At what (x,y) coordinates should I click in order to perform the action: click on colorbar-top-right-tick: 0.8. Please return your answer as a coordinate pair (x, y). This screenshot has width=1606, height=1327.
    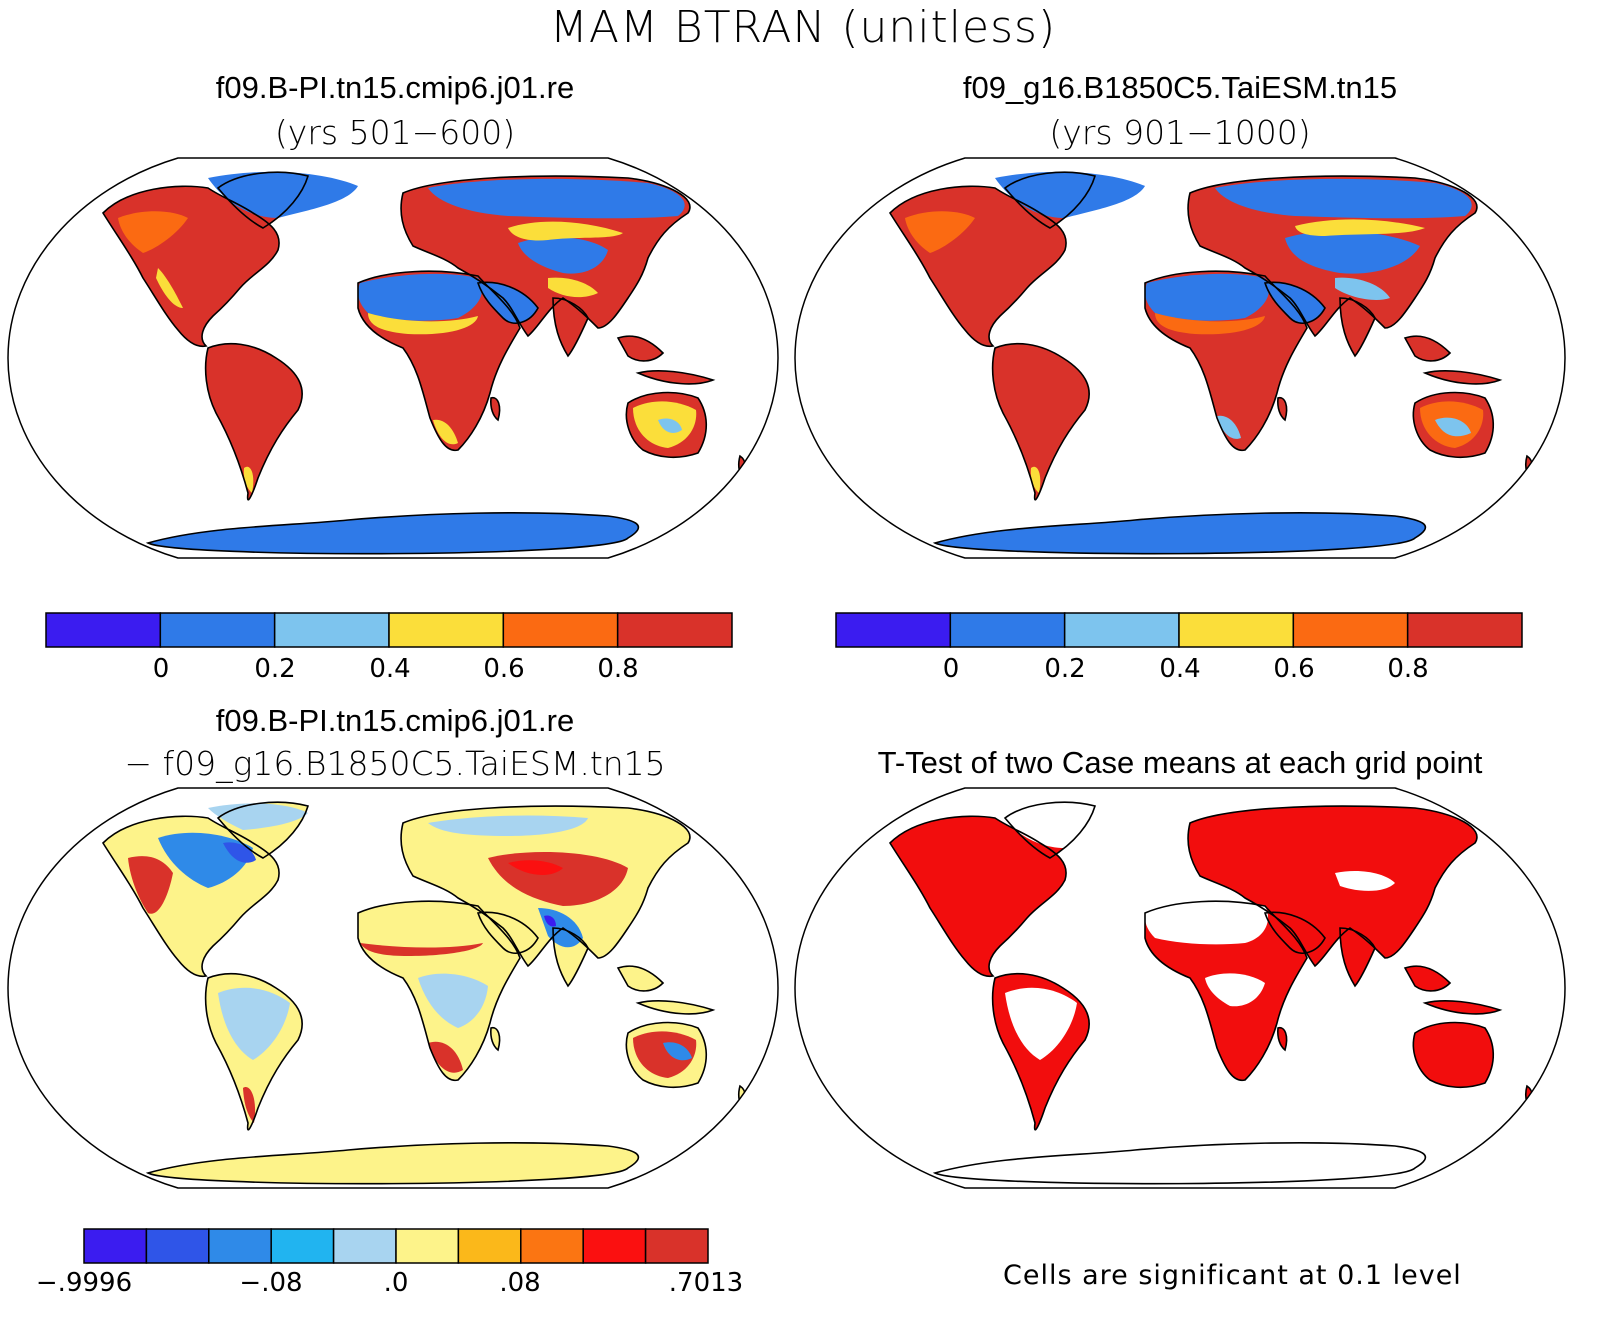
    Looking at the image, I should click on (1408, 669).